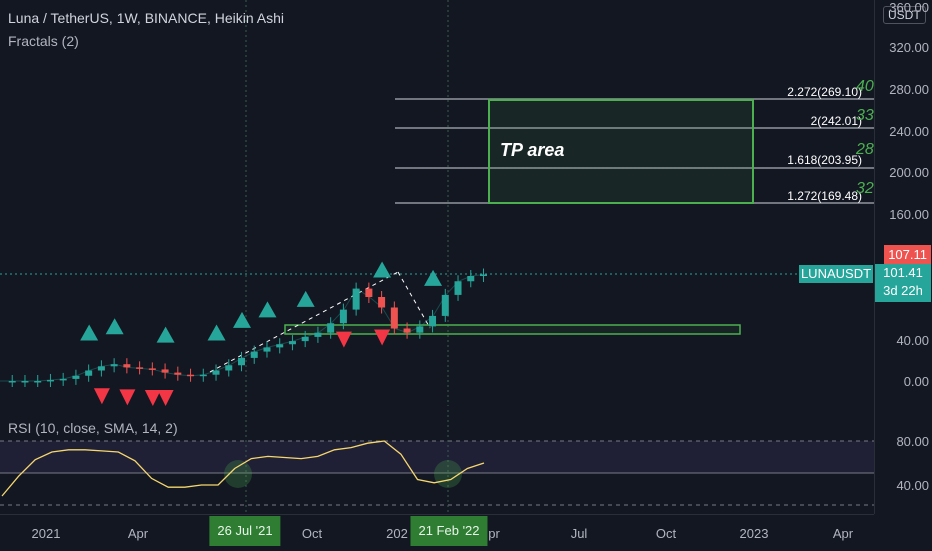  Describe the element at coordinates (836, 274) in the screenshot. I see `symbol-tag: LUNAUSDT` at that location.